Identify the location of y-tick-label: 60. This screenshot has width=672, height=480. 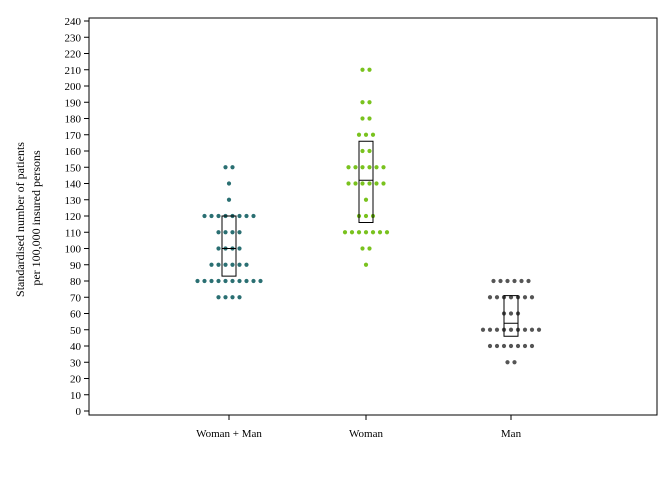
(76, 315).